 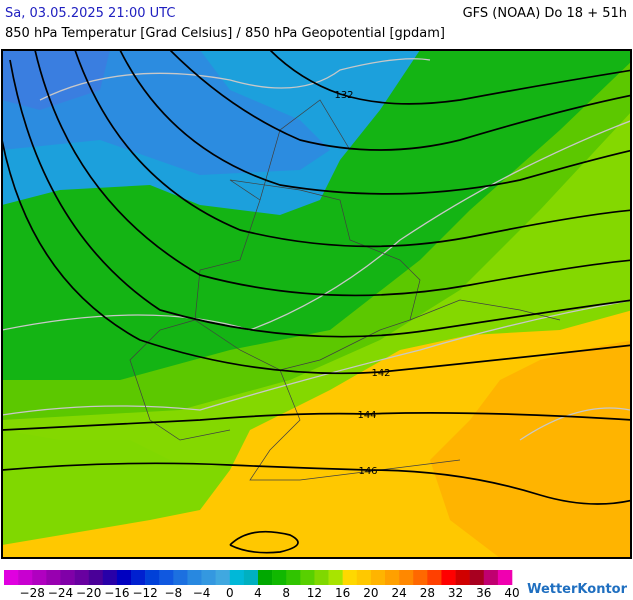 What do you see at coordinates (32, 593) in the screenshot?
I see `colorbar-label: −28` at bounding box center [32, 593].